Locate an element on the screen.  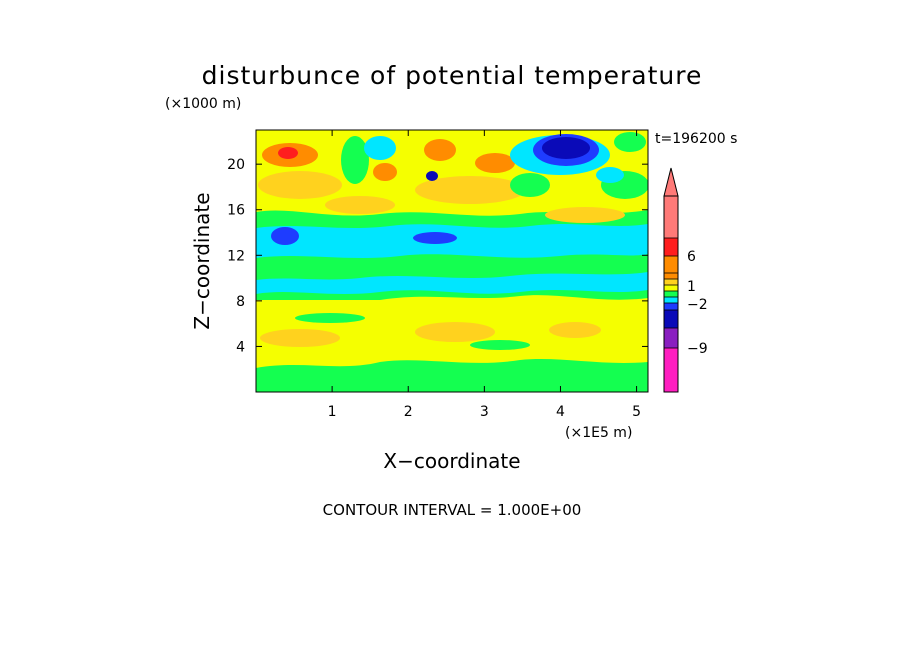
x-tick-label: 4 is located at coordinates (560, 412).